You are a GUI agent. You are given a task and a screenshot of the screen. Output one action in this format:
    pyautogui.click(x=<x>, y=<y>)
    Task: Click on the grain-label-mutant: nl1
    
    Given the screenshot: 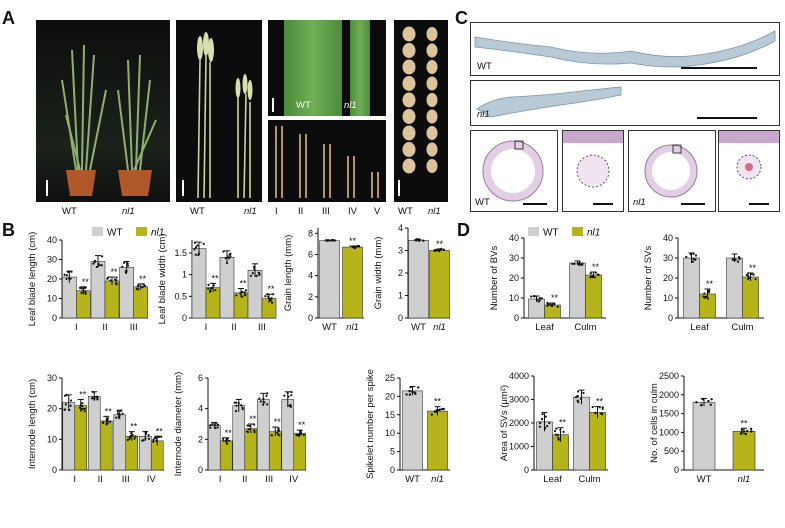 What is the action you would take?
    pyautogui.click(x=434, y=211)
    